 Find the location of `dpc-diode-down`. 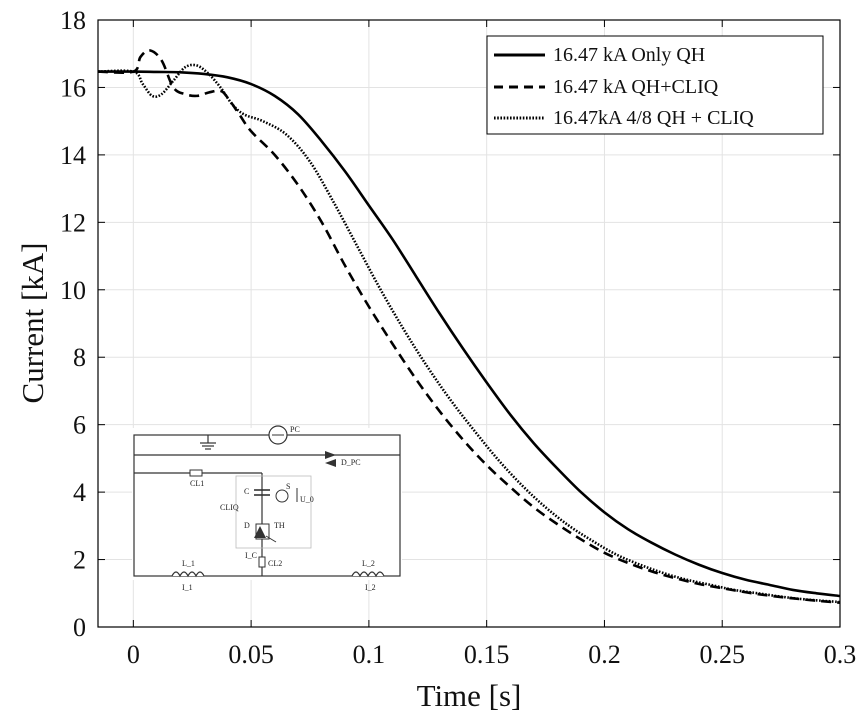

dpc-diode-down is located at coordinates (330, 463).